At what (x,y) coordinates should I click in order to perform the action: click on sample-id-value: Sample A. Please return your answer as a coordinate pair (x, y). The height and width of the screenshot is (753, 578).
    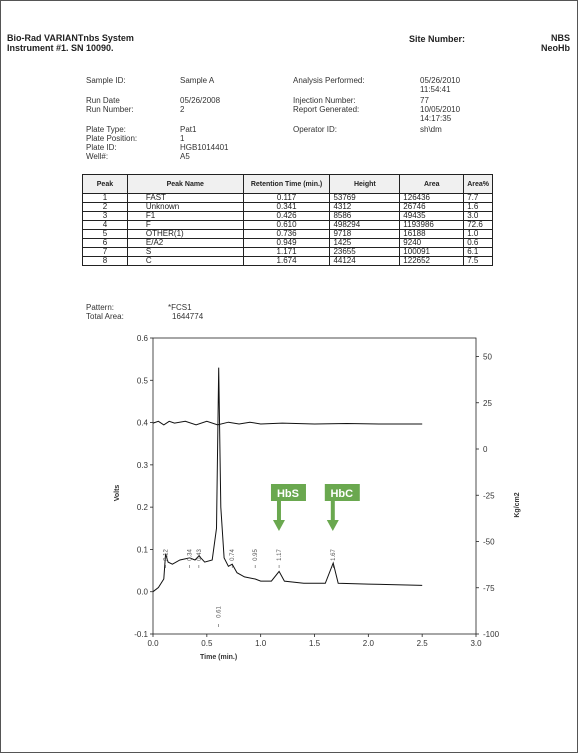
    Looking at the image, I should click on (197, 80).